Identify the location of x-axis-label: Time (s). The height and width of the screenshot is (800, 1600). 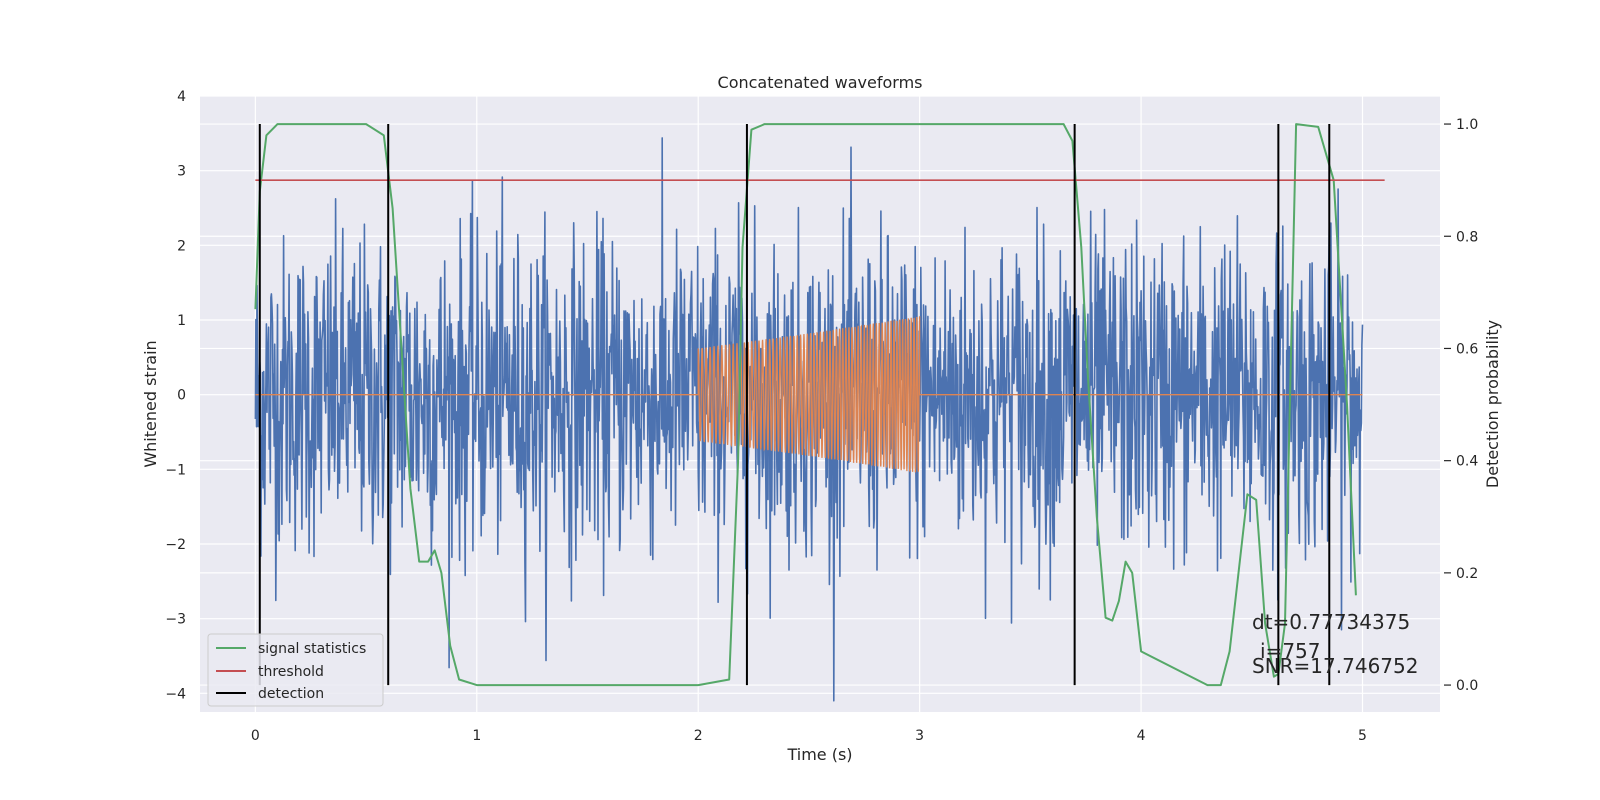
(819, 754).